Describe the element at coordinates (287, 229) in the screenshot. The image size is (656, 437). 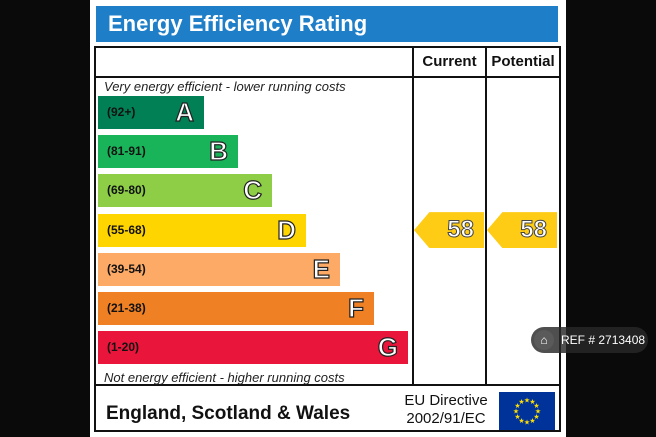
I see `band-letter: D` at that location.